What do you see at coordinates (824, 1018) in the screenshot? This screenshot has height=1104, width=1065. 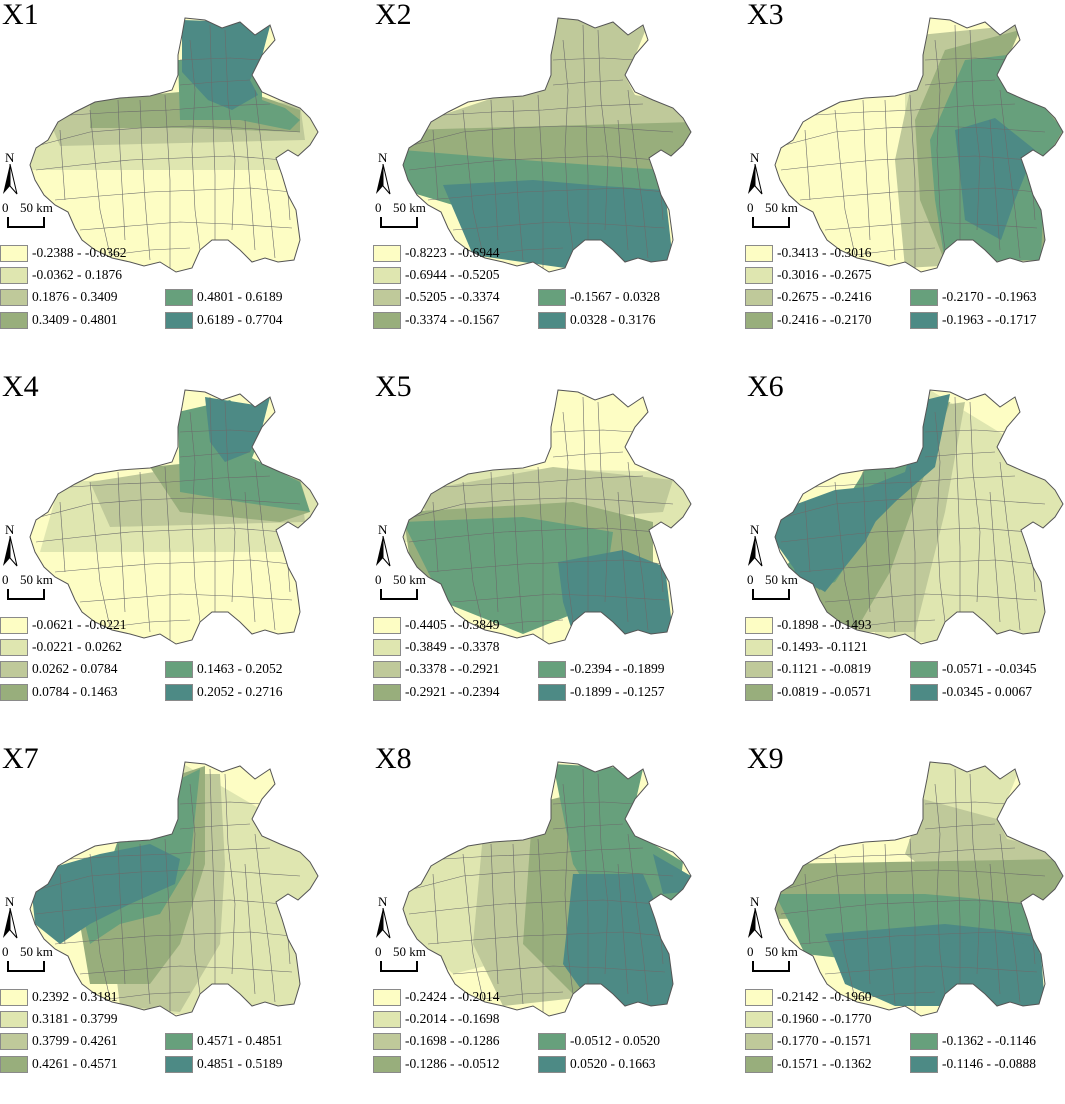 I see `legend-label: -0.1960 - -0.1770` at bounding box center [824, 1018].